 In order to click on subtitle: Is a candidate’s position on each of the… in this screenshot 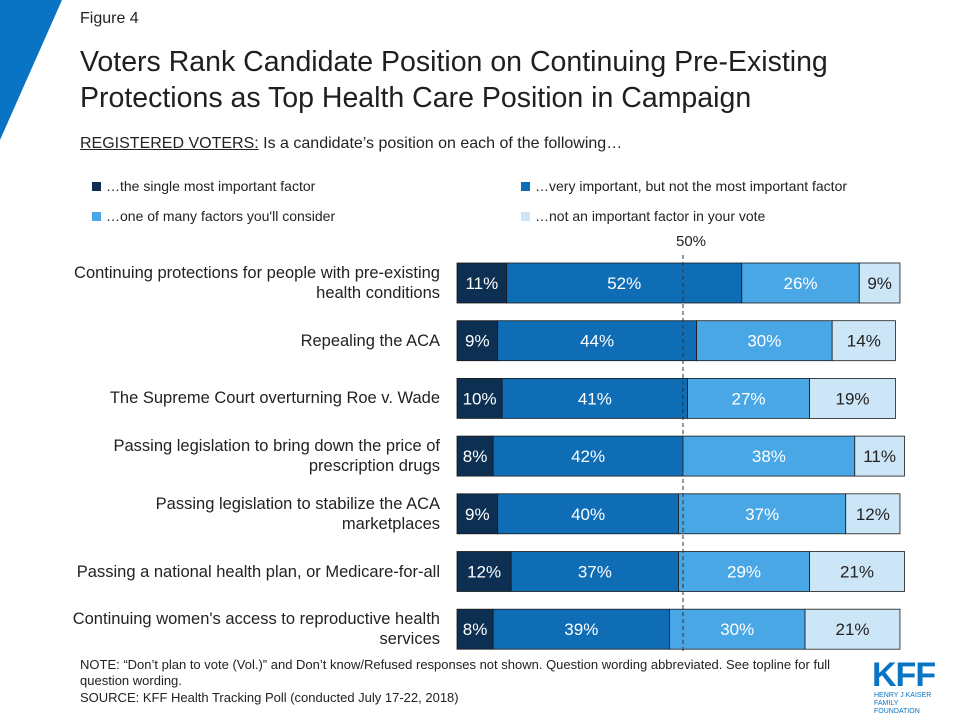, I will do `click(443, 143)`.